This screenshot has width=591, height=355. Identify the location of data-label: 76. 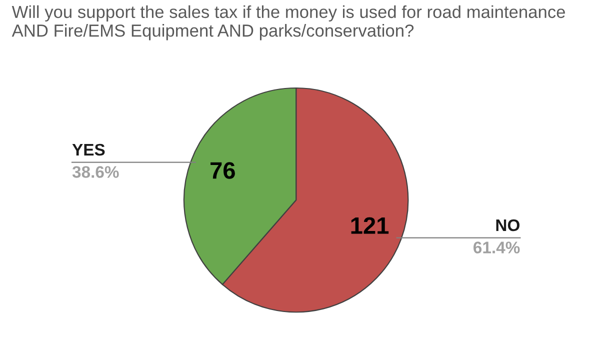
(222, 170).